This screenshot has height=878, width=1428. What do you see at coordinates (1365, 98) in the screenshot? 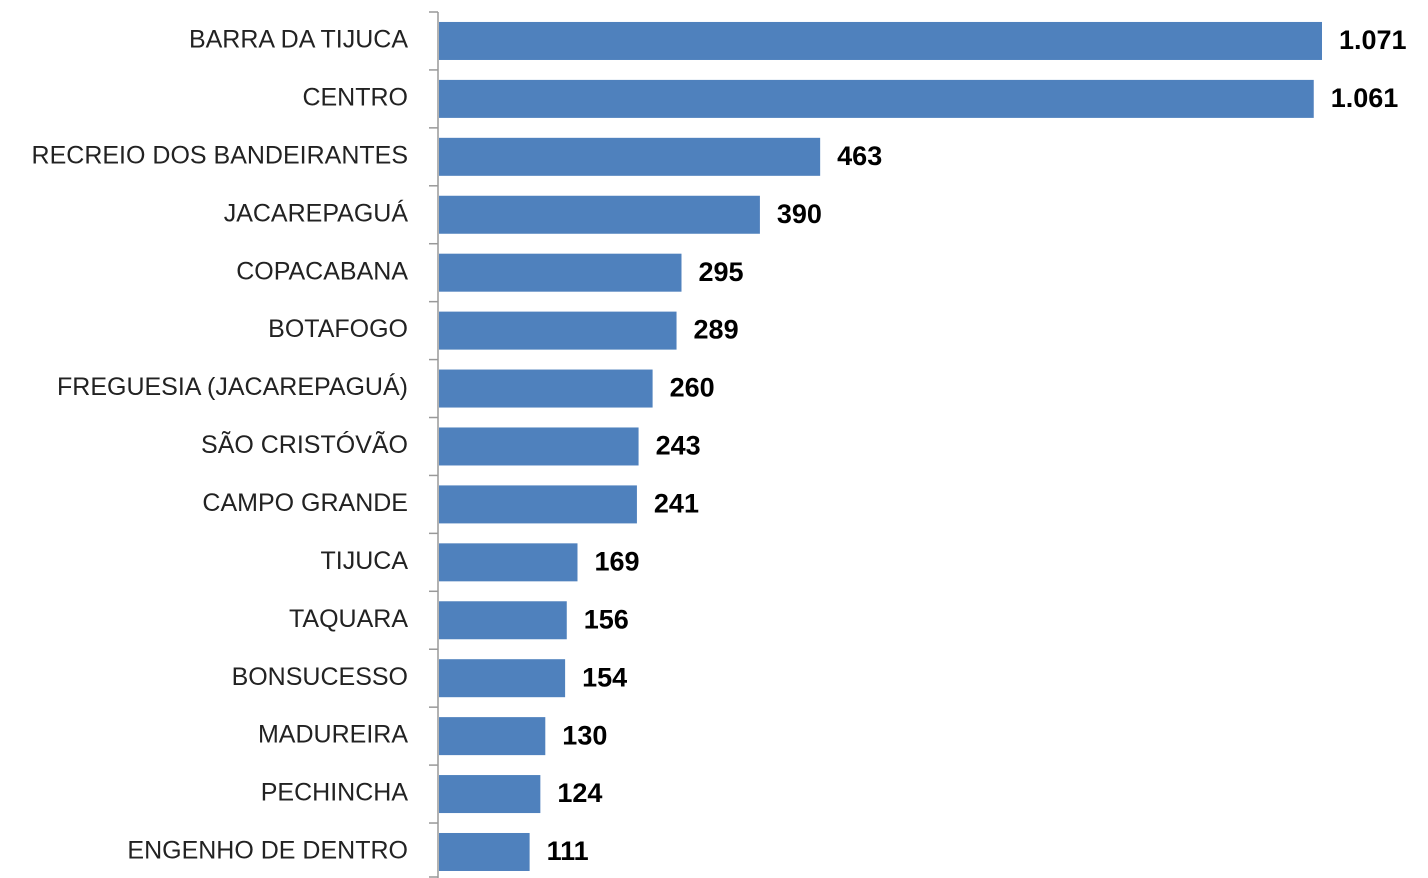
I see `value-label: 1.061` at bounding box center [1365, 98].